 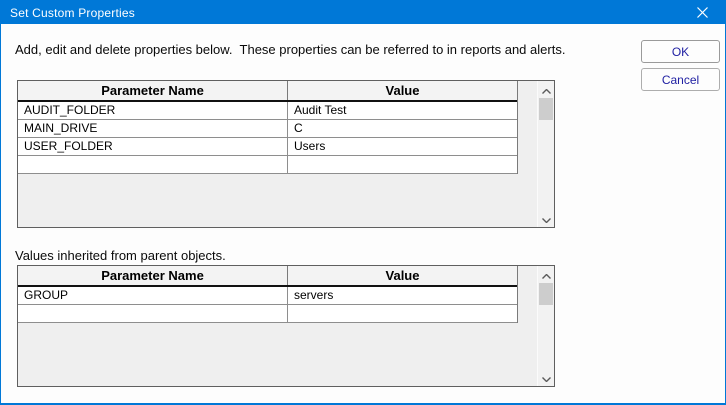 I want to click on table-cell: USER_FOLDER, so click(x=153, y=146).